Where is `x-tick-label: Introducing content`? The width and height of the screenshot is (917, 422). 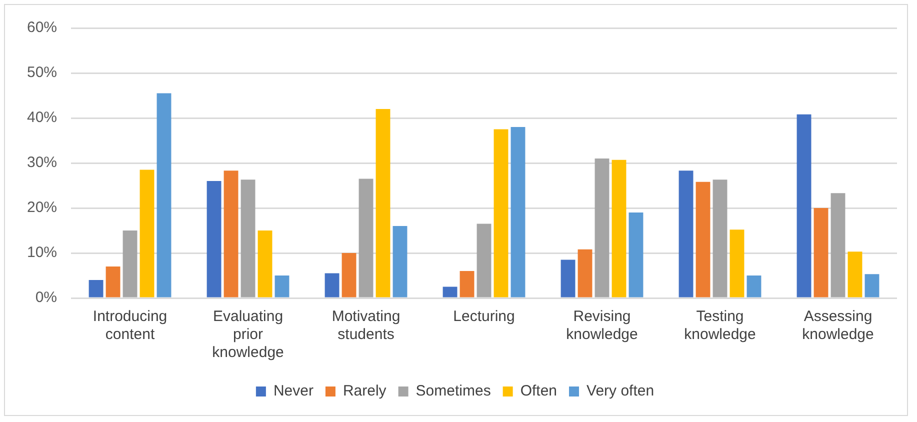
x-tick-label: Introducing content is located at coordinates (130, 326).